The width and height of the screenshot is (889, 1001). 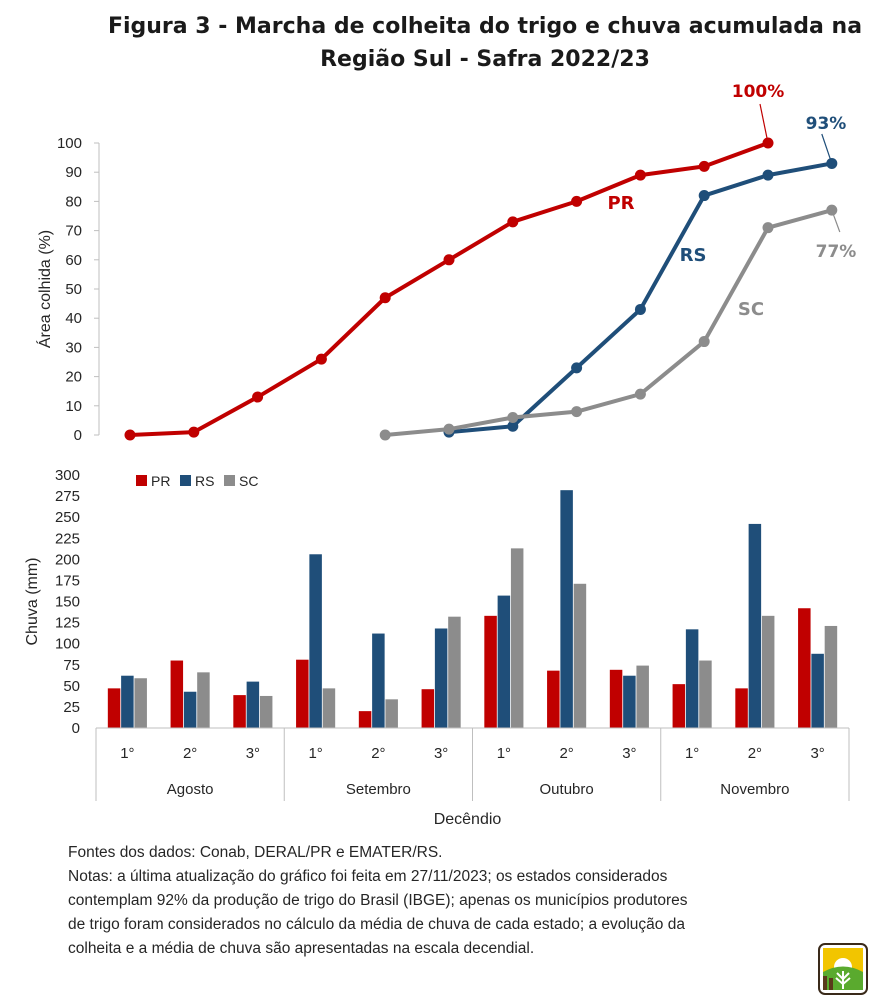 What do you see at coordinates (71, 665) in the screenshot?
I see `bar-y-tick-label: 75` at bounding box center [71, 665].